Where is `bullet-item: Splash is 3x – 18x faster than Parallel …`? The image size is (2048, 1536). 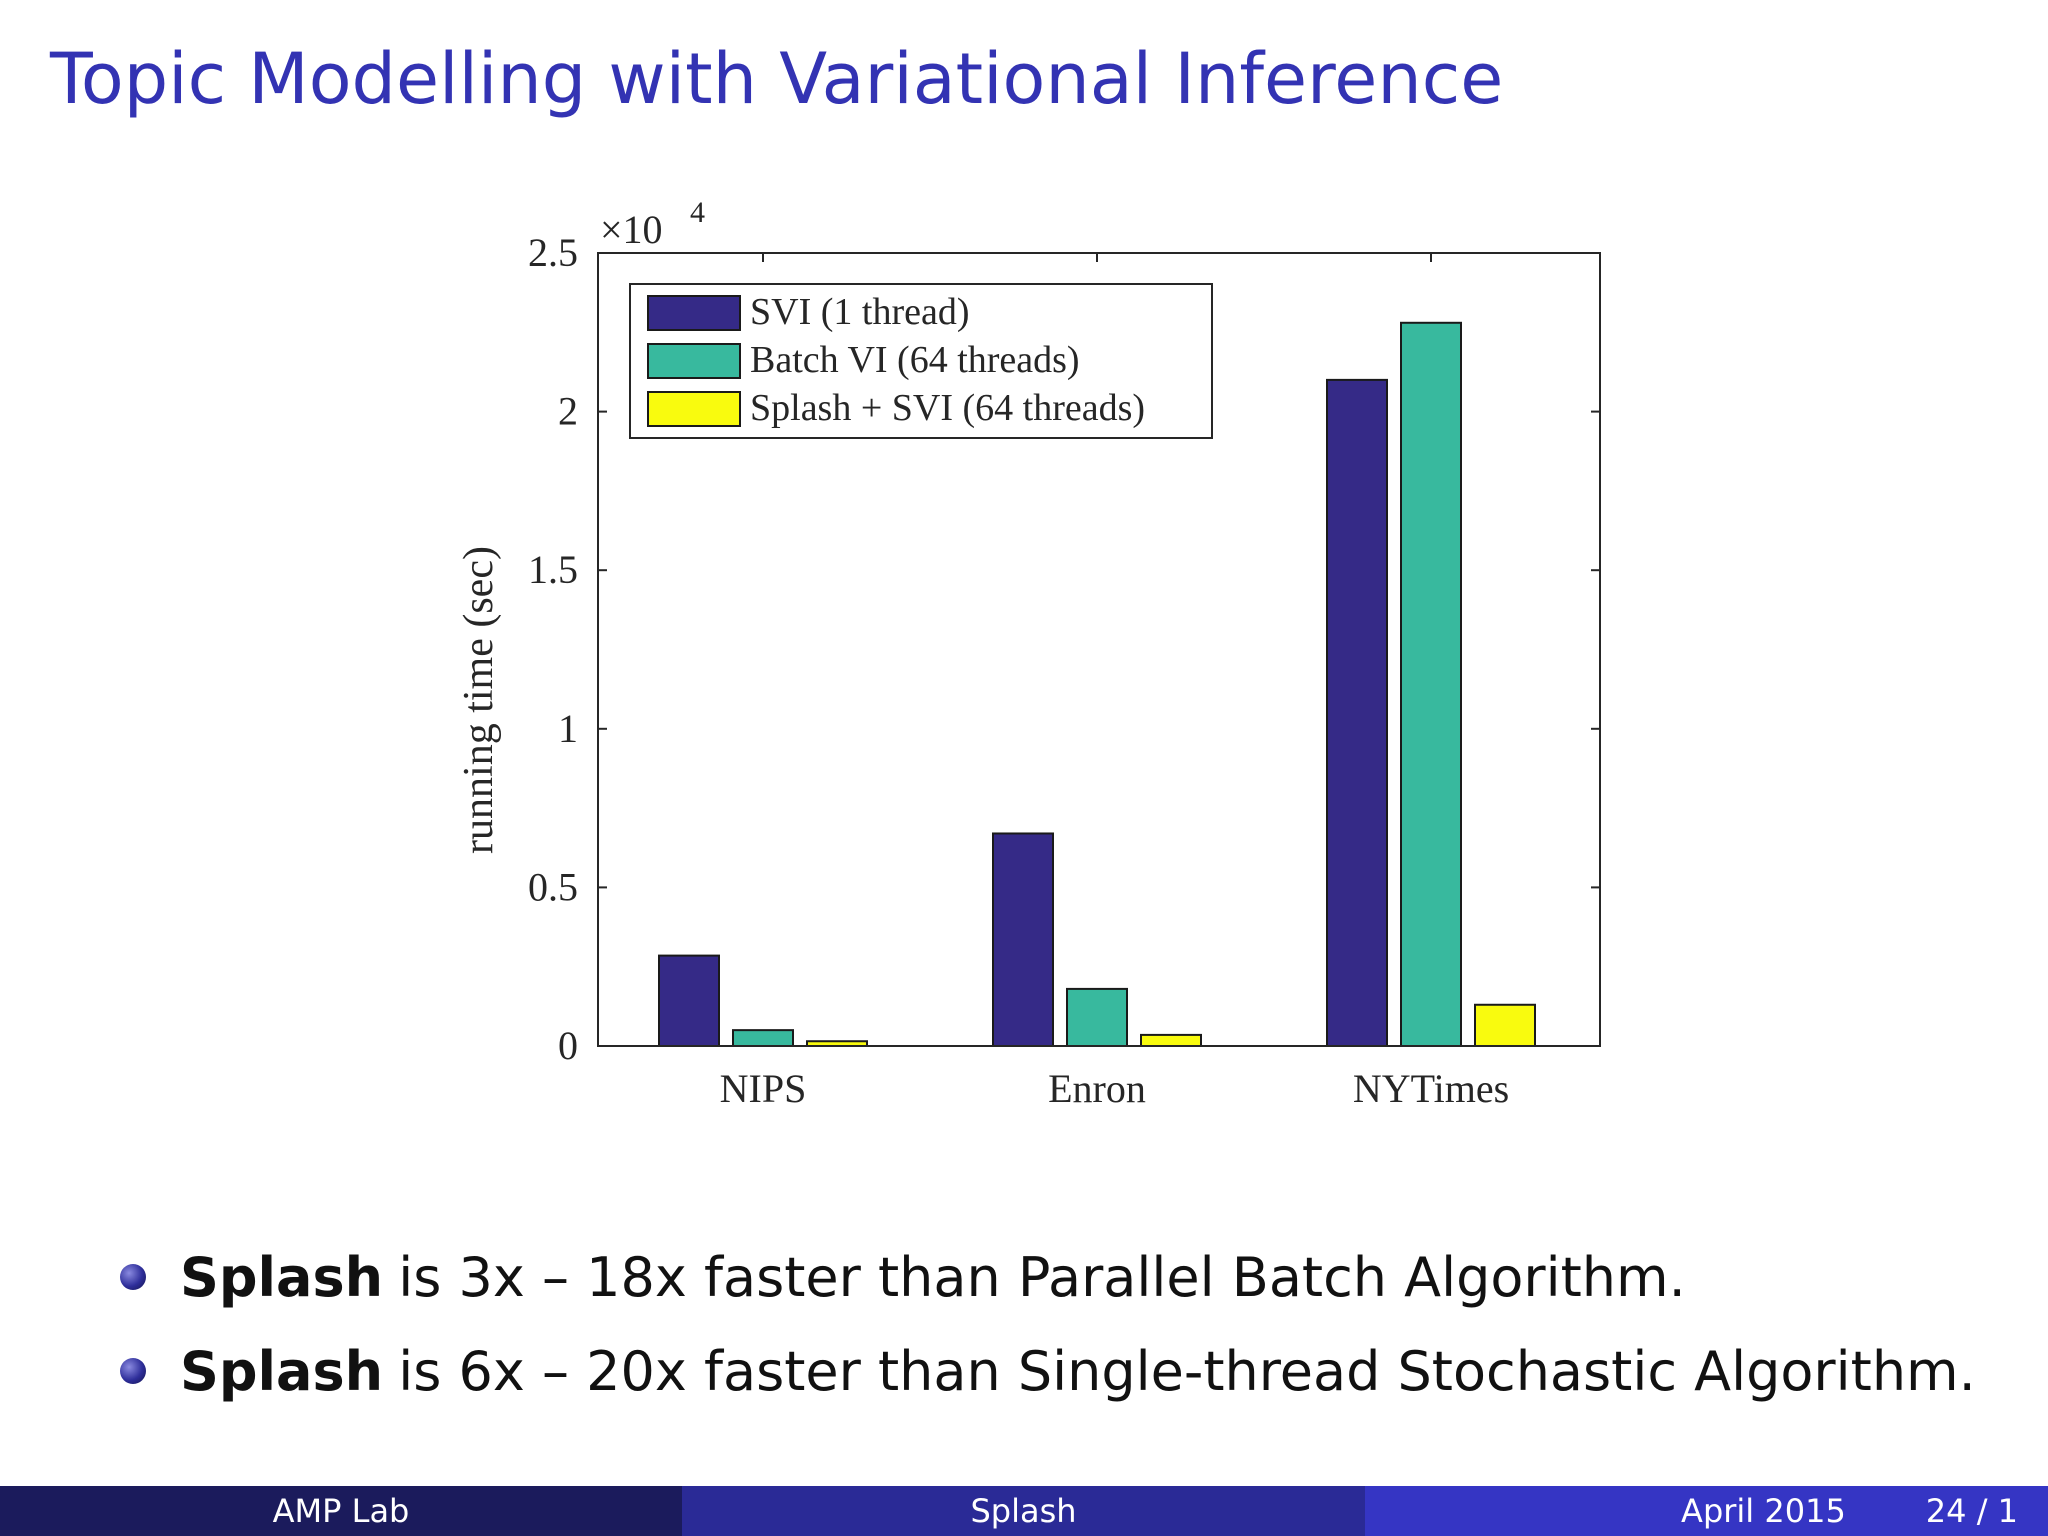
bullet-item: Splash is 3x – 18x faster than Parallel … is located at coordinates (1048, 1277).